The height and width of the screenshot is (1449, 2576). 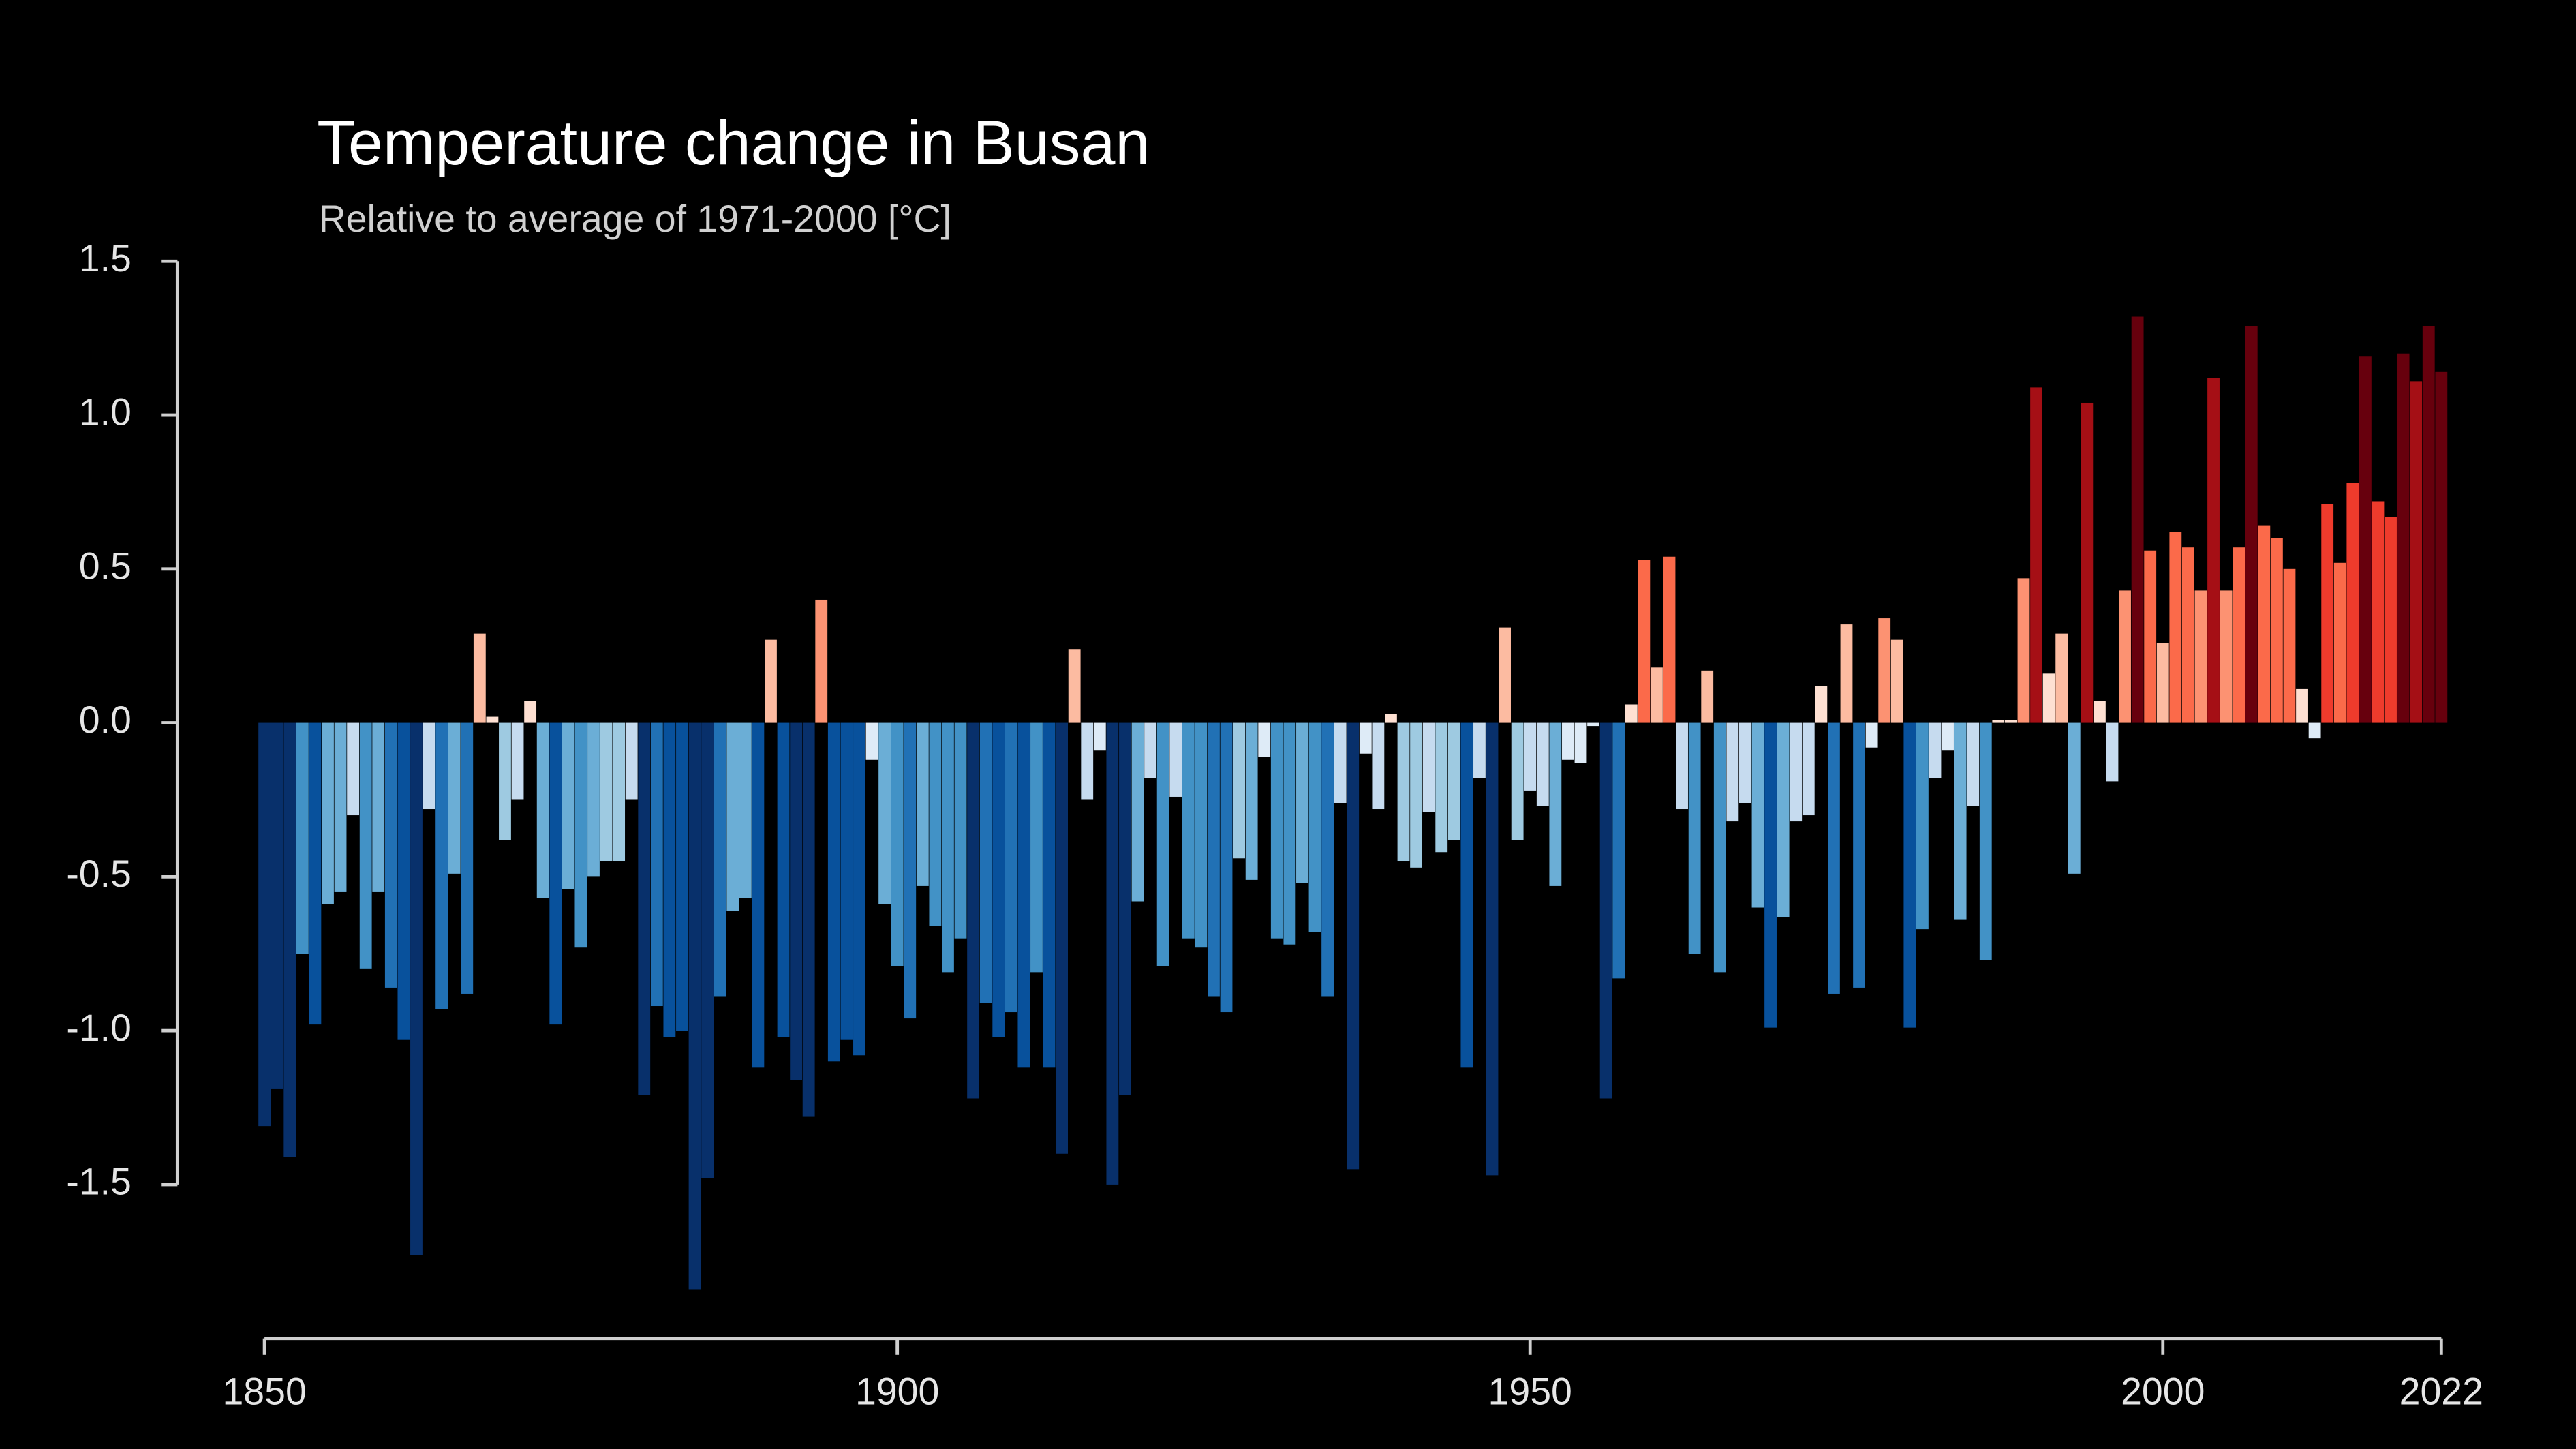 I want to click on x-tick-label: 1950, so click(x=1530, y=1391).